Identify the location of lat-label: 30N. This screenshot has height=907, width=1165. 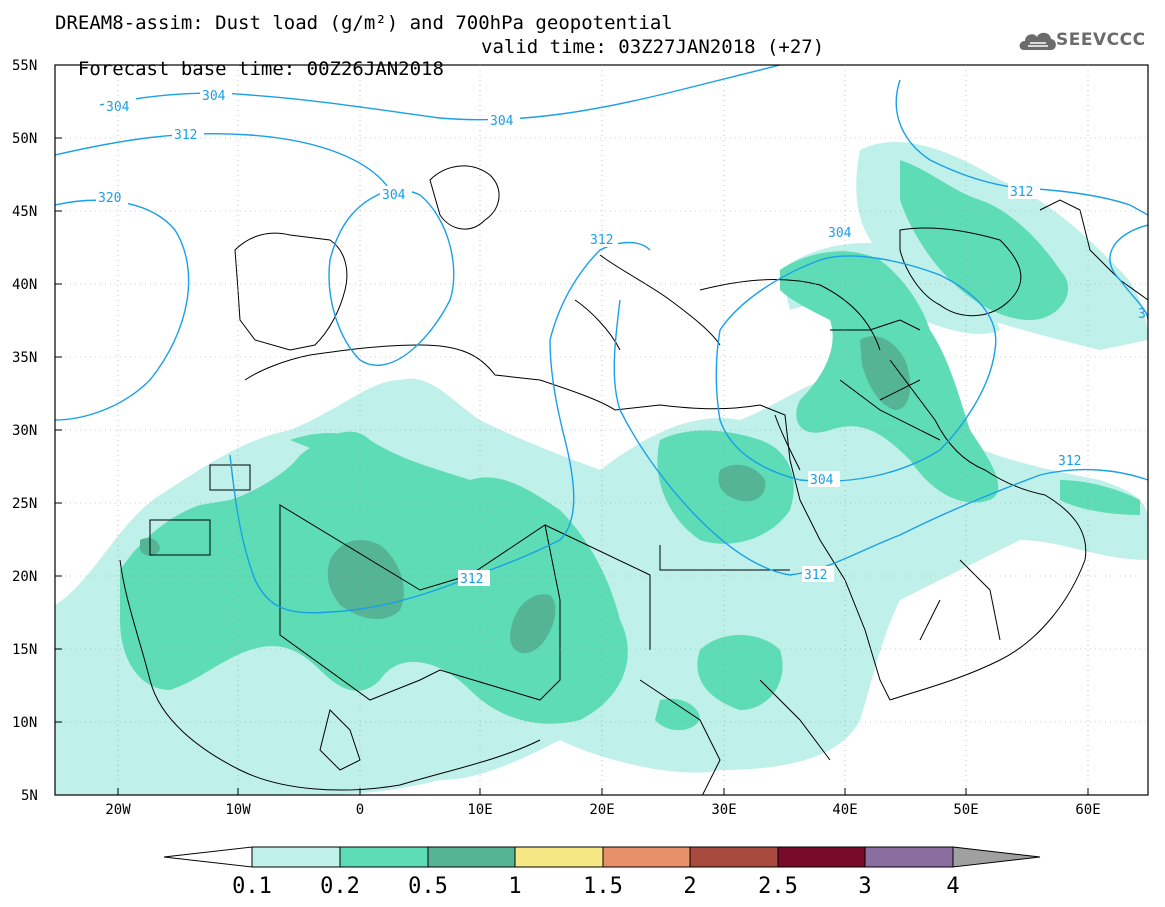
(24, 431).